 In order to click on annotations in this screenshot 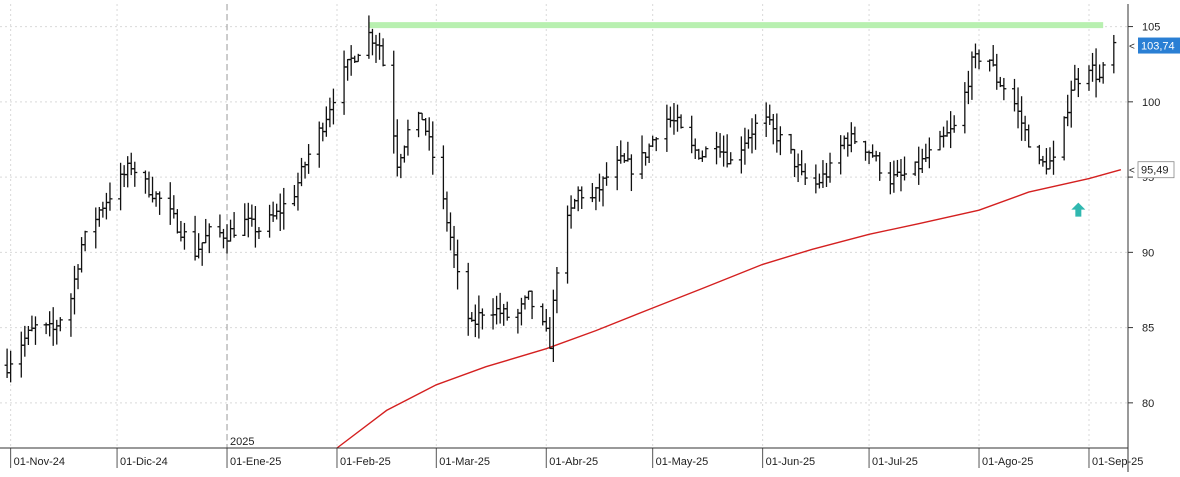, I will do `click(1078, 209)`.